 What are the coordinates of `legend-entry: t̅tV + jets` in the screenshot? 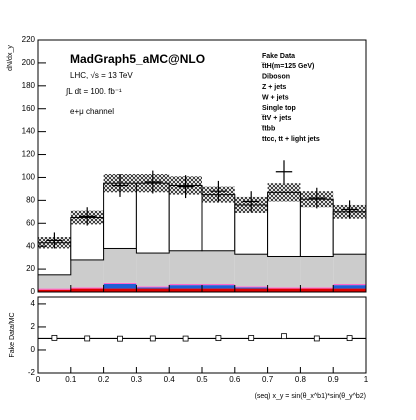 It's located at (275, 119).